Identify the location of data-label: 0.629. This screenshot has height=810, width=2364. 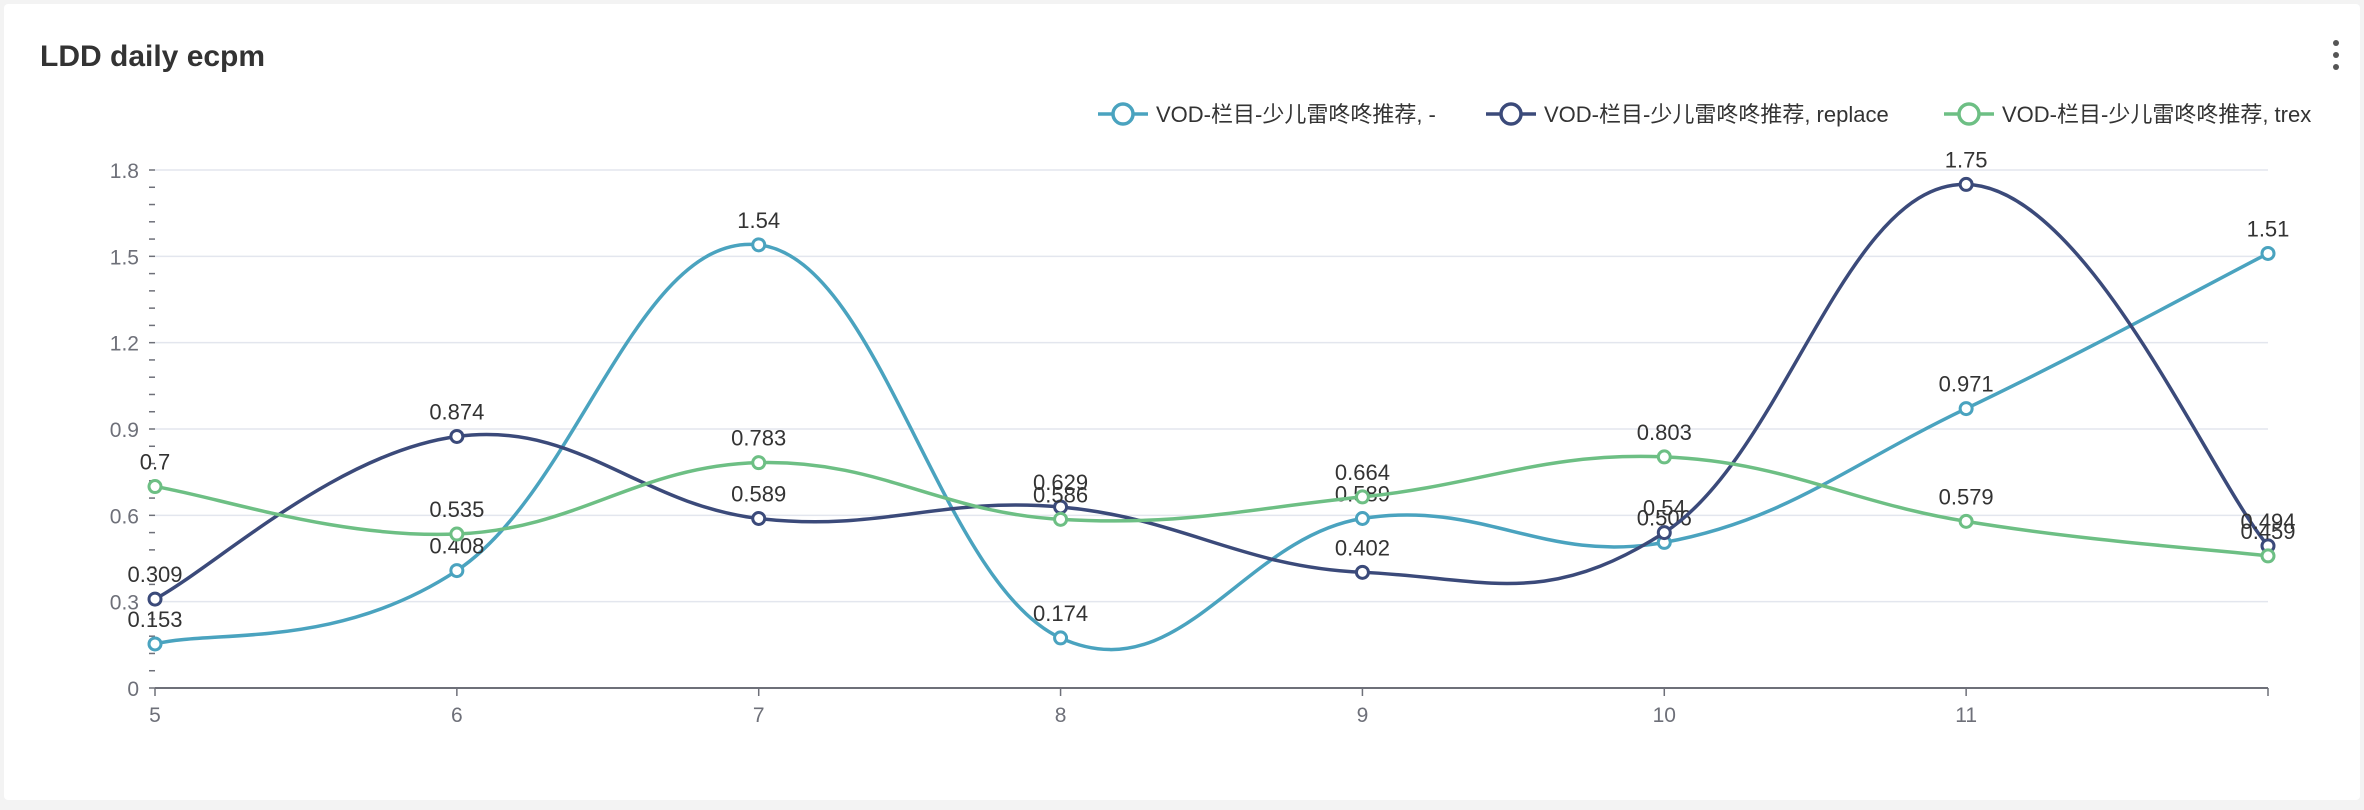
(1060, 482).